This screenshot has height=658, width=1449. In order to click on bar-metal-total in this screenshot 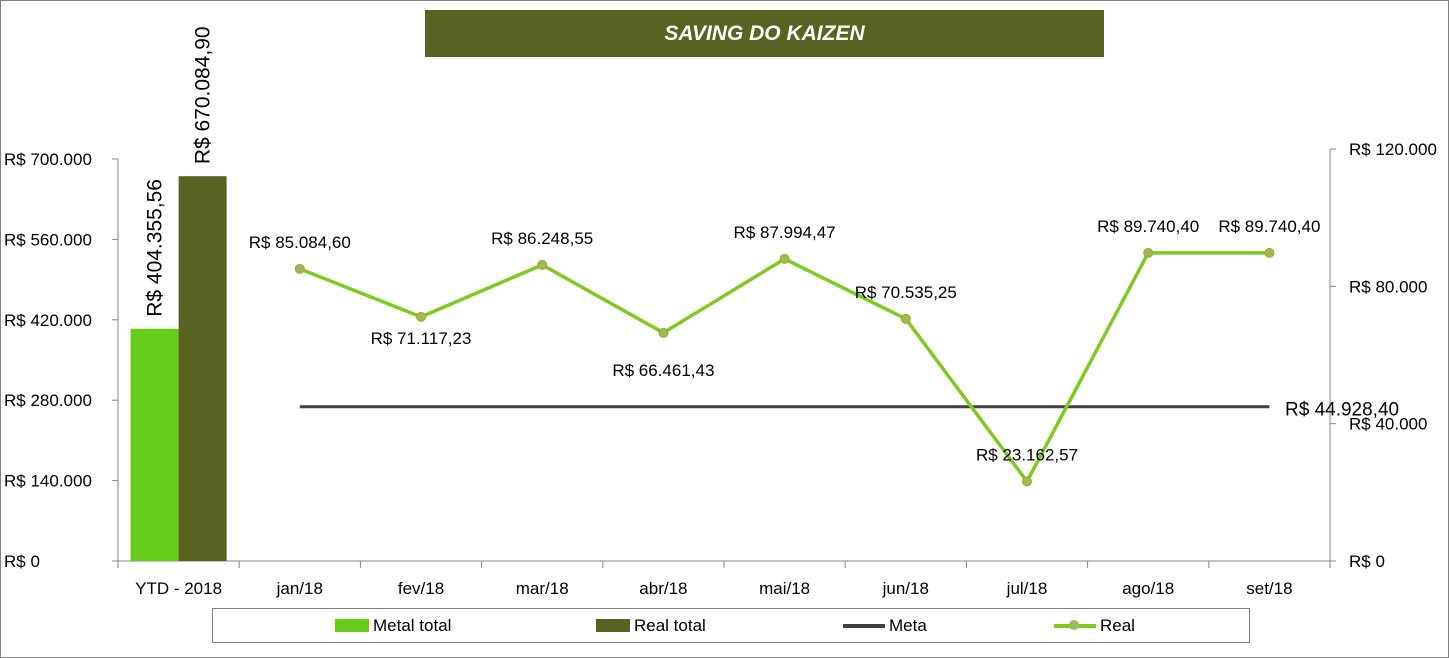, I will do `click(154, 444)`.